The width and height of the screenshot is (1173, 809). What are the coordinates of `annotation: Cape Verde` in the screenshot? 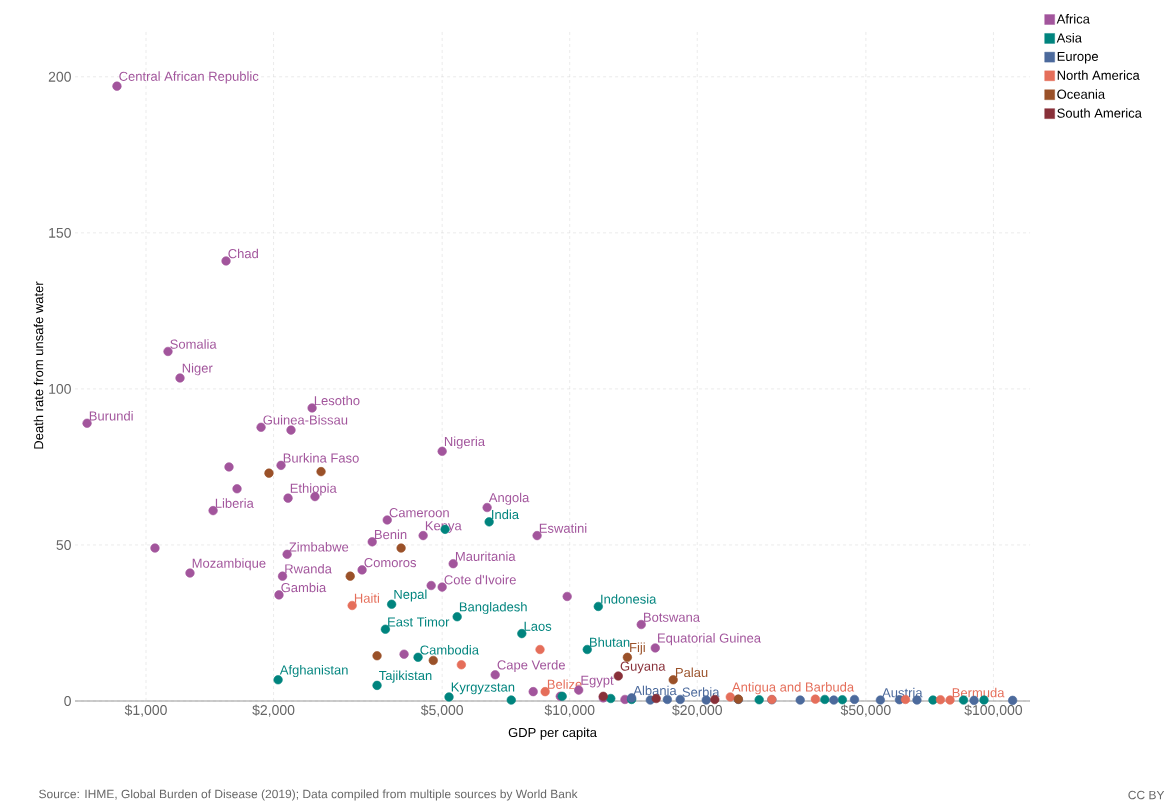 It's located at (531, 666).